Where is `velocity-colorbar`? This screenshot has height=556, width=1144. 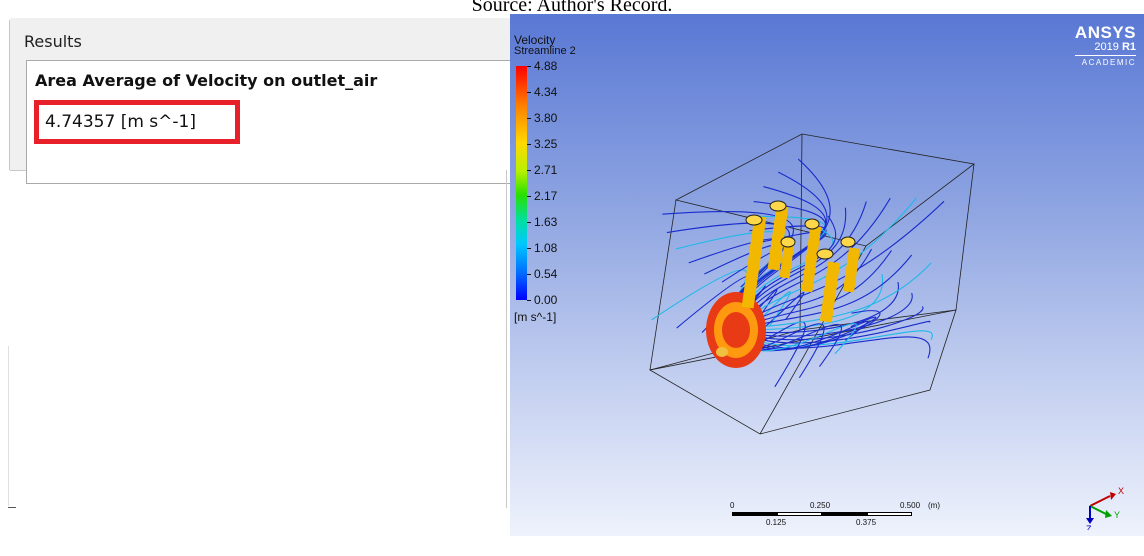 velocity-colorbar is located at coordinates (521, 183).